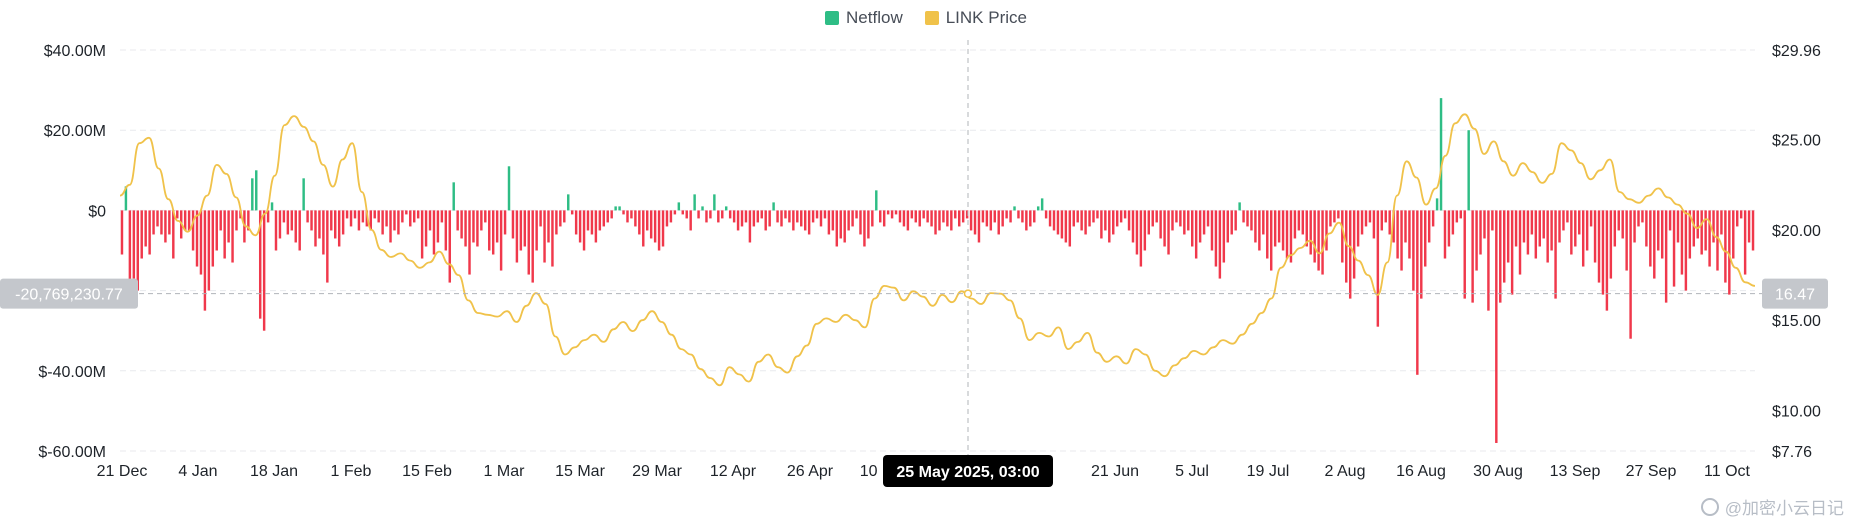 This screenshot has height=525, width=1852. What do you see at coordinates (975, 18) in the screenshot?
I see `legend-item-price: LINK Price` at bounding box center [975, 18].